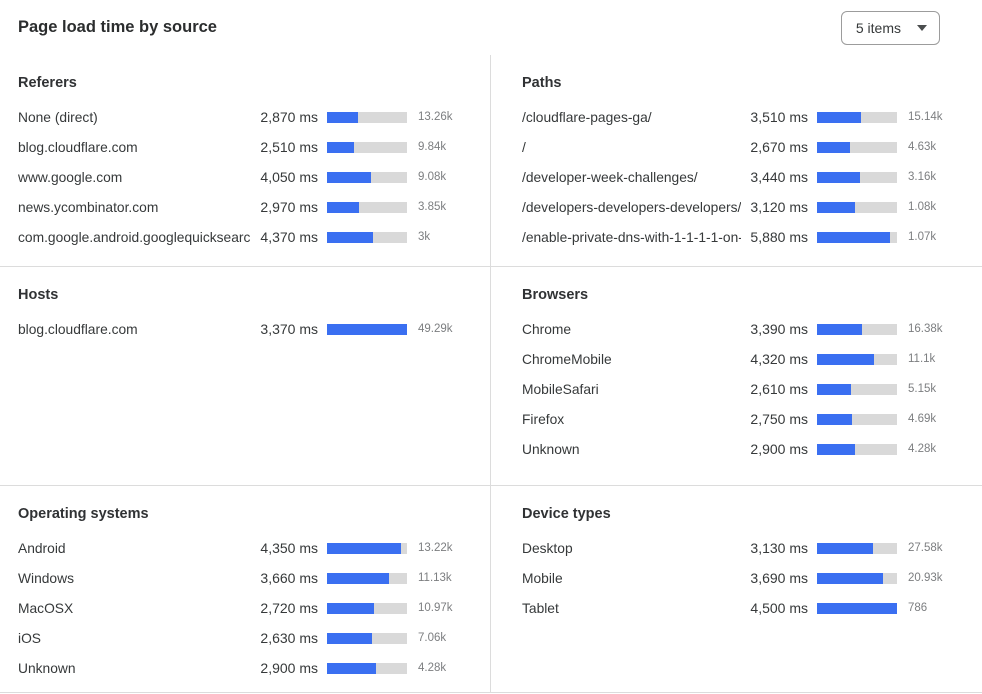  What do you see at coordinates (922, 207) in the screenshot?
I see `row-count: 1.08k` at bounding box center [922, 207].